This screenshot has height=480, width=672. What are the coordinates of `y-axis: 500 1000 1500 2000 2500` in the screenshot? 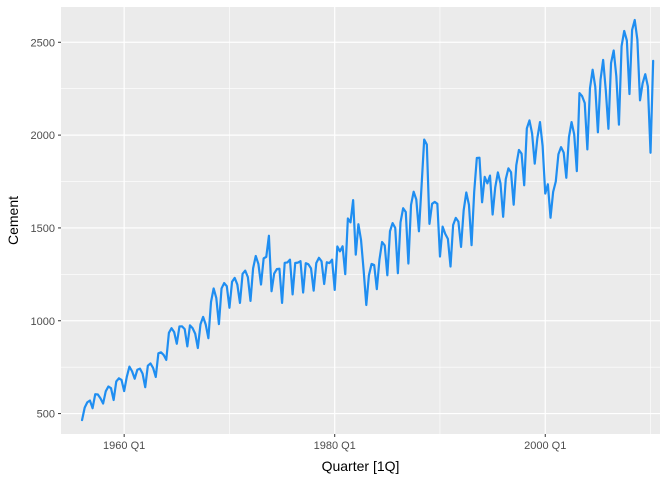 It's located at (46, 229).